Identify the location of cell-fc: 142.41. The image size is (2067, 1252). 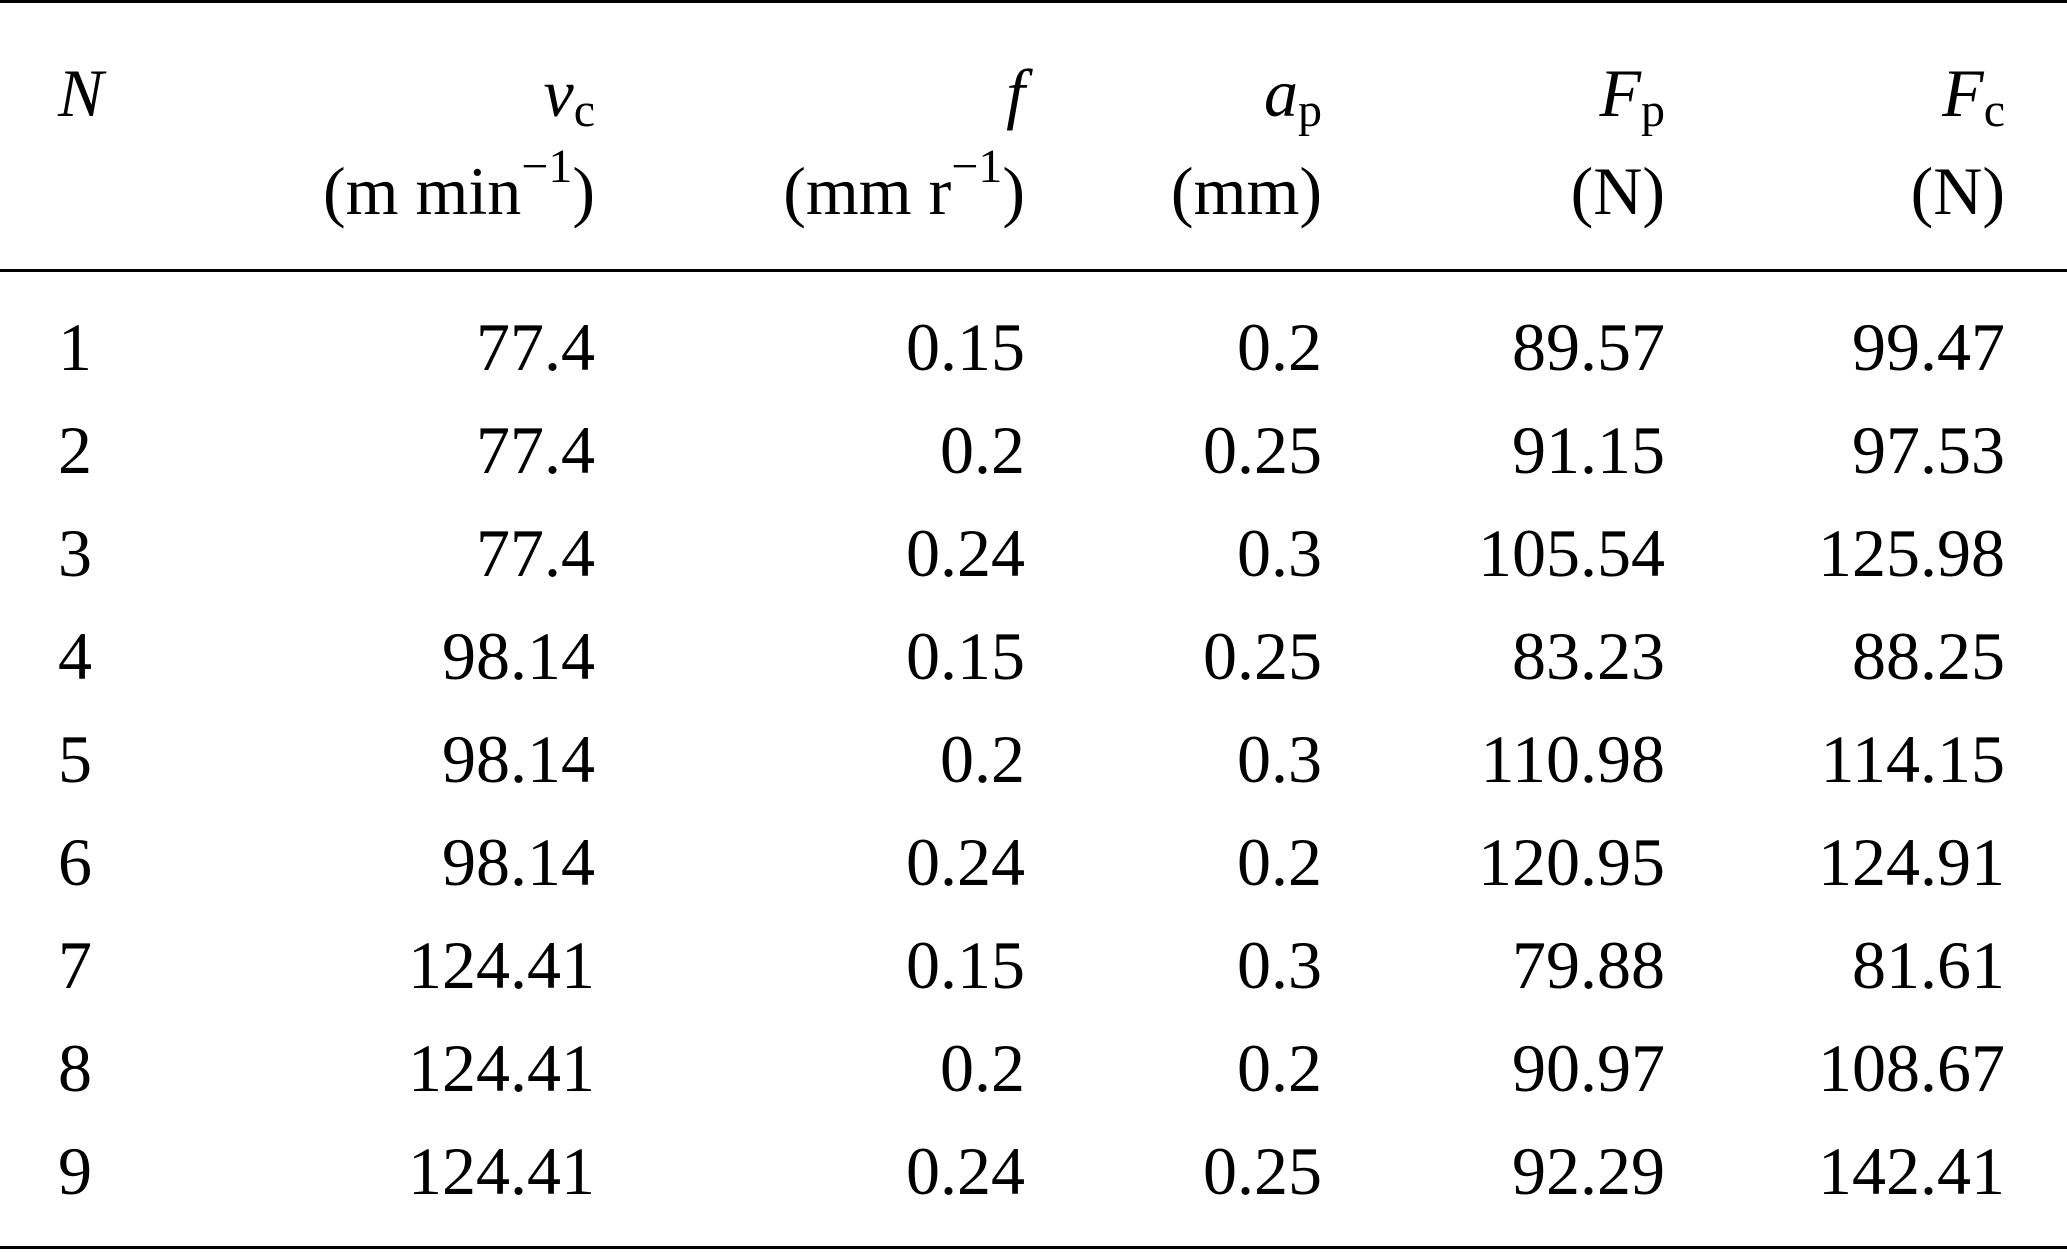
(1911, 1171).